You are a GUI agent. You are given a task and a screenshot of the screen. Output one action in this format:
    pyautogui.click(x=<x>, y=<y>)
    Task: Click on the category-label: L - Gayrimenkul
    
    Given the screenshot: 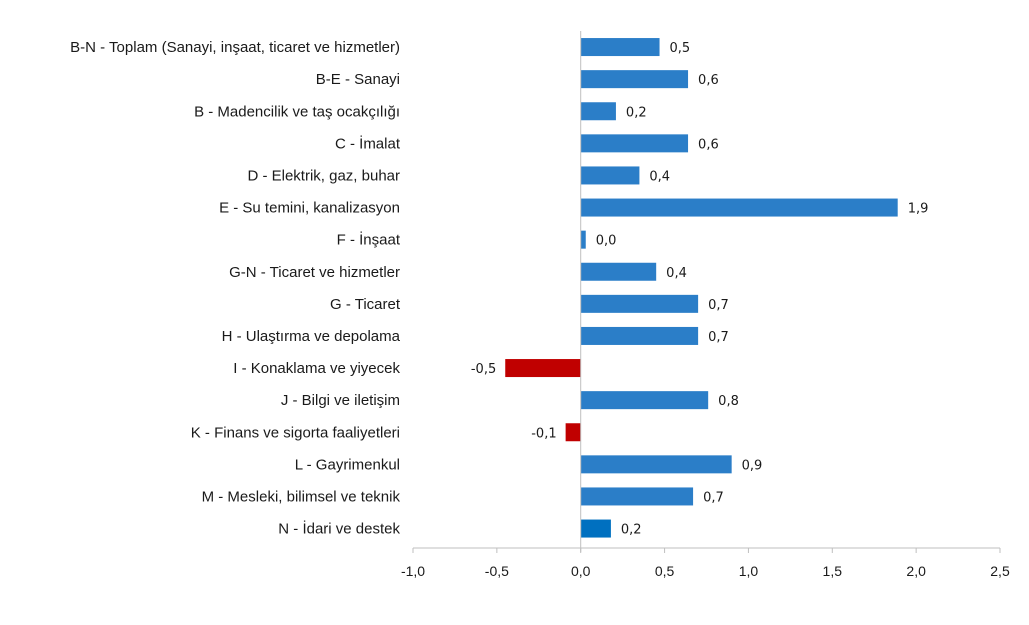 What is the action you would take?
    pyautogui.click(x=347, y=464)
    